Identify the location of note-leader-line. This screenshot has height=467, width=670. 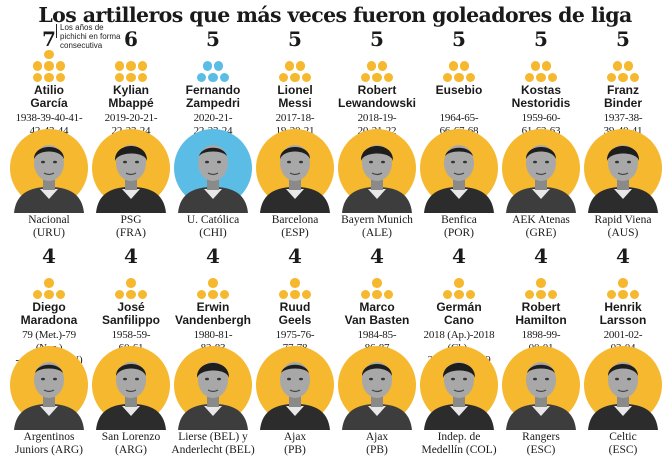
(56, 31).